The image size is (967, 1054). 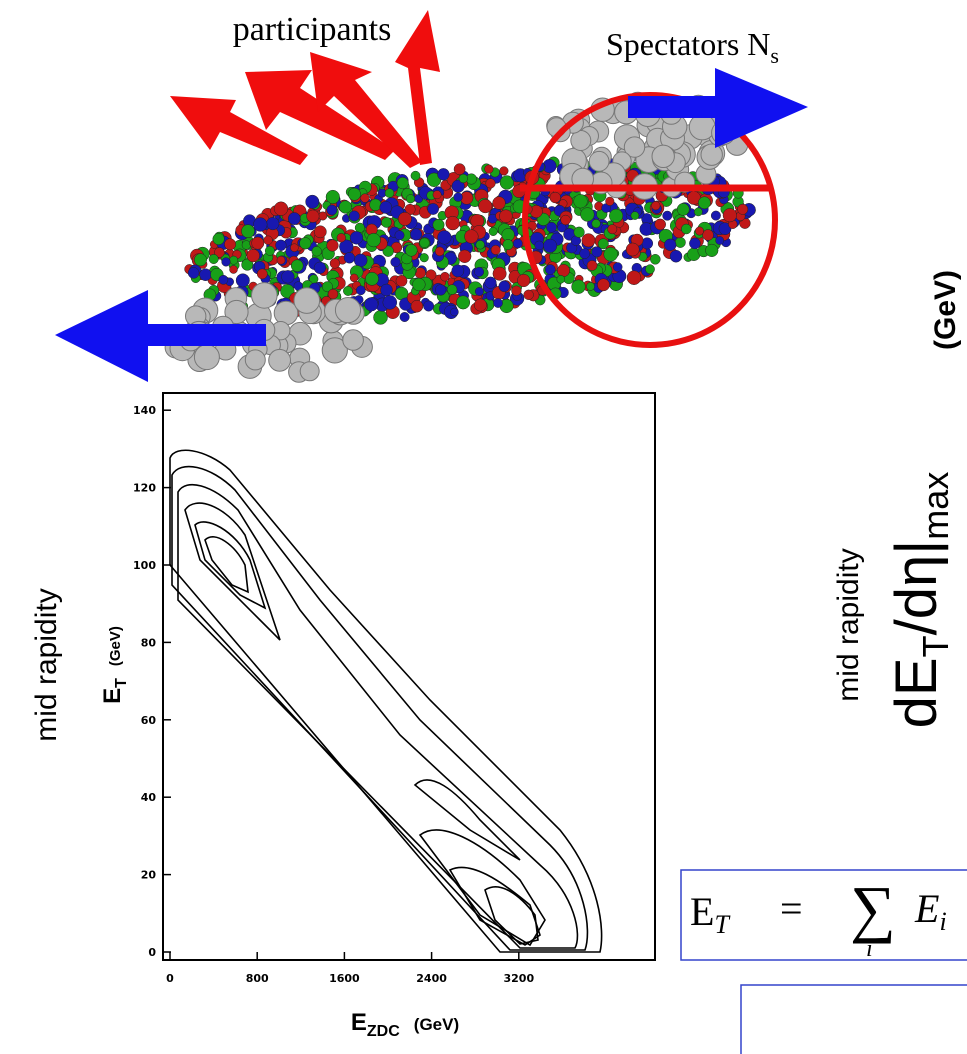 I want to click on right-subscript2: max, so click(x=935, y=506).